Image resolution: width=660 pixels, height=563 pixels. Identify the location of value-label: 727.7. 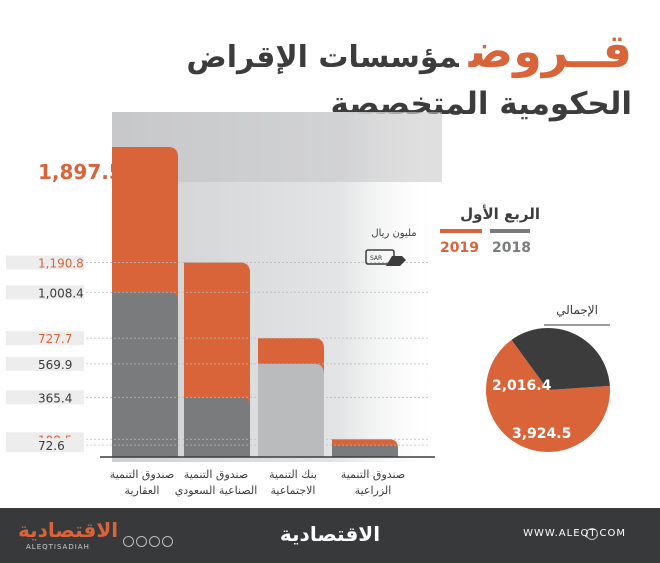
(55, 339).